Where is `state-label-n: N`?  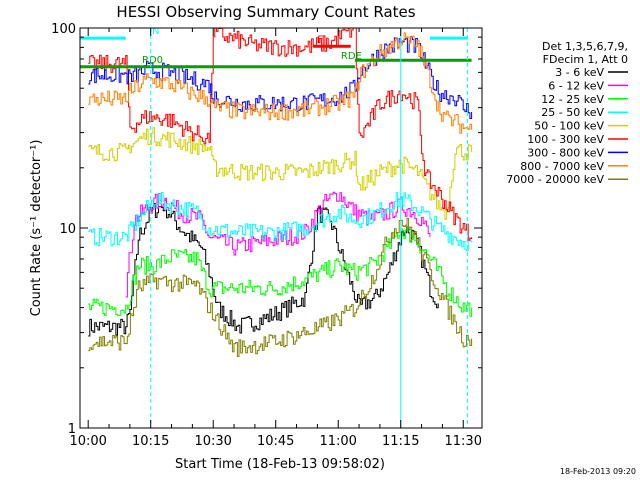
state-label-n: N is located at coordinates (155, 31).